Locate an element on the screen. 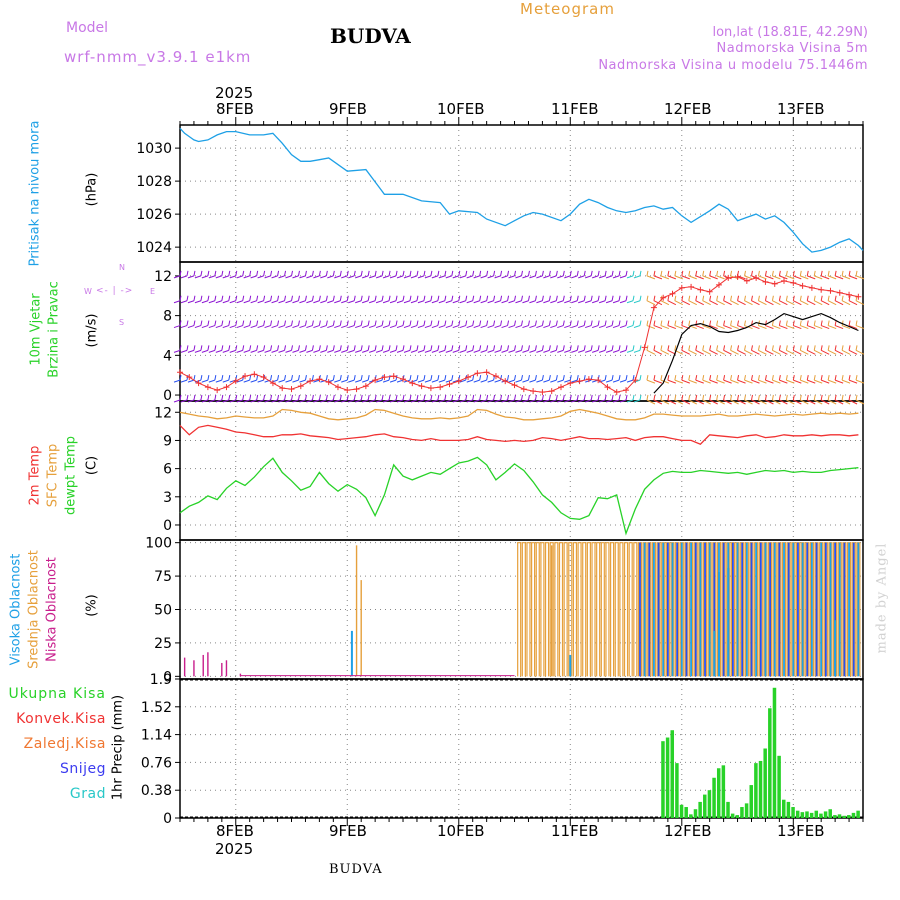  cloud-low-bar is located at coordinates (184, 667).